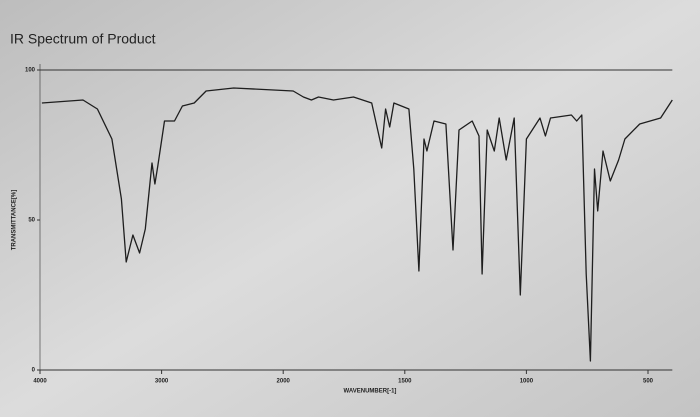  Describe the element at coordinates (162, 382) in the screenshot. I see `x-tick-label: 3000` at that location.